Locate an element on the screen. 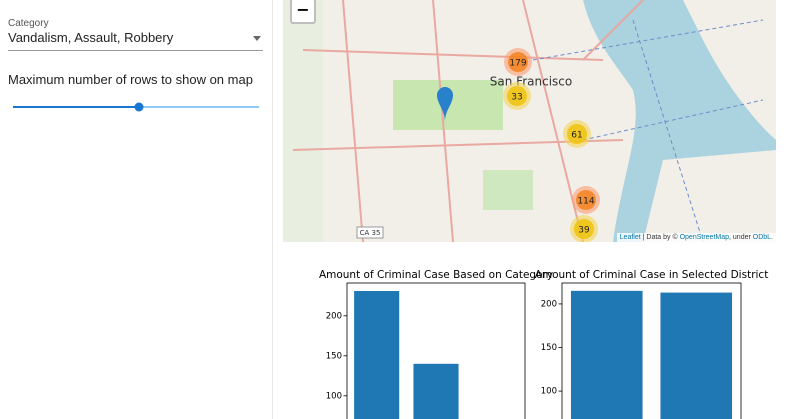  slider-thumb is located at coordinates (139, 107).